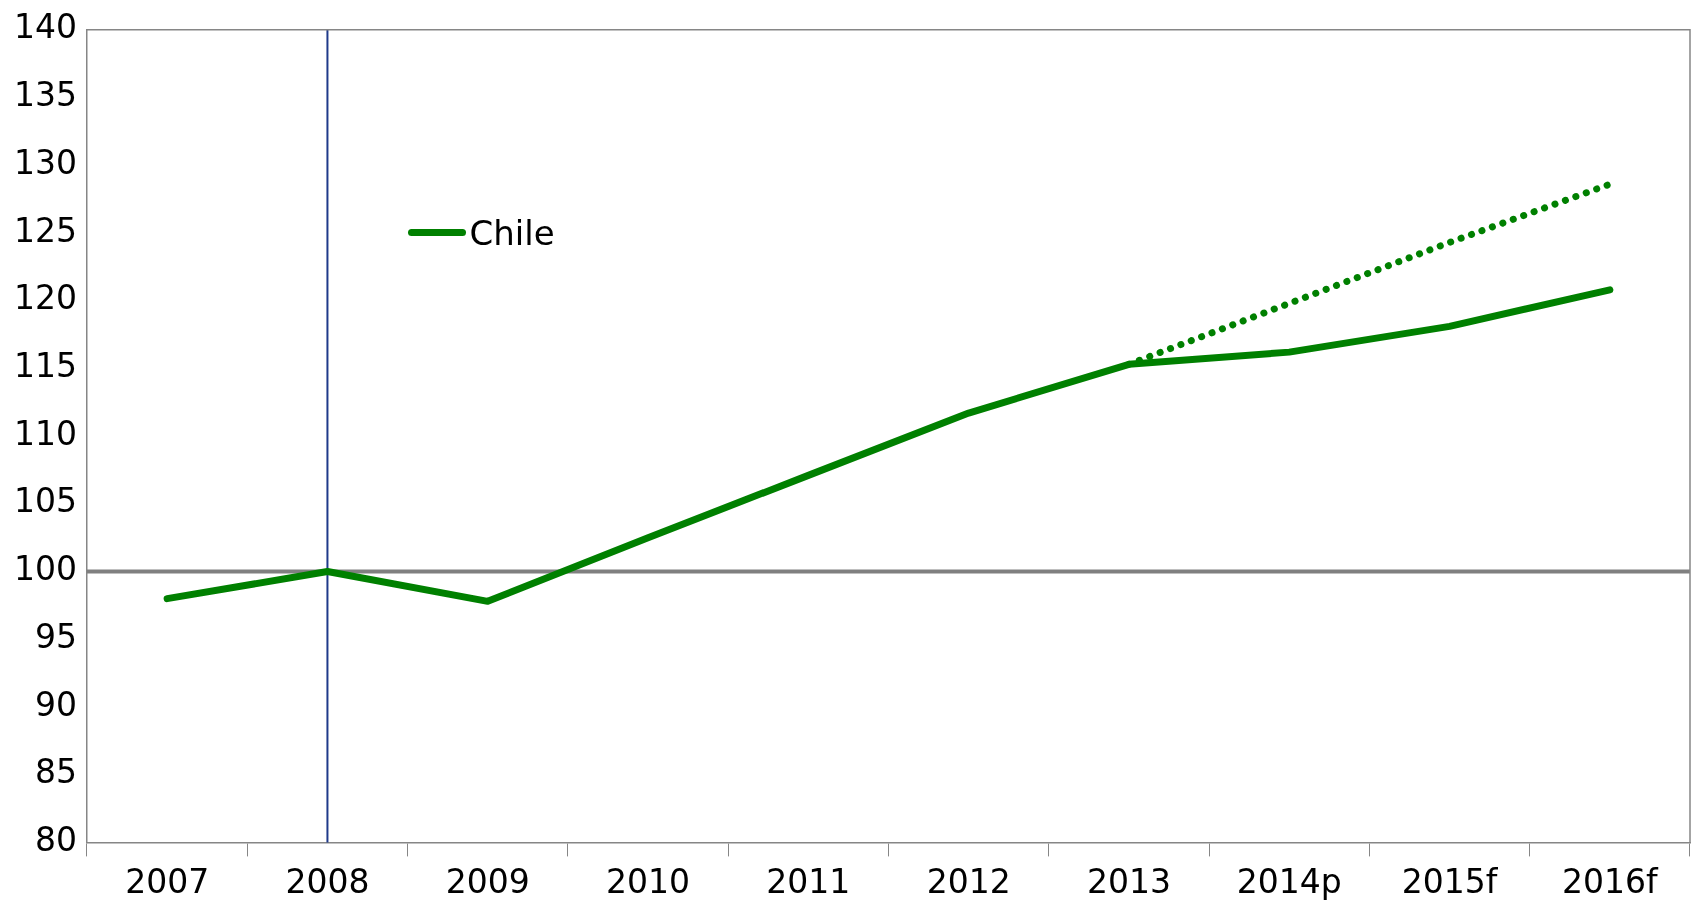 This screenshot has height=916, width=1696. What do you see at coordinates (1611, 881) in the screenshot?
I see `x-tick-label: 2016f` at bounding box center [1611, 881].